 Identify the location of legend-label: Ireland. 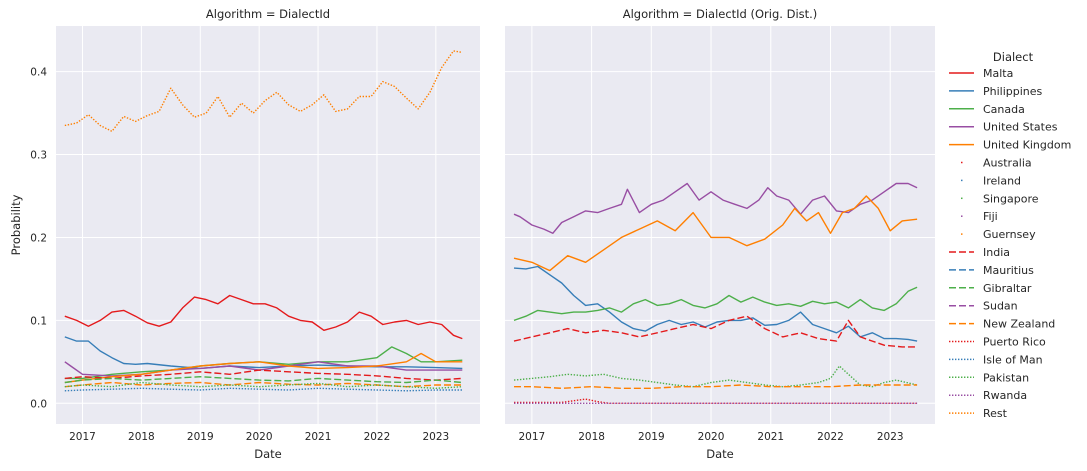
(1002, 180).